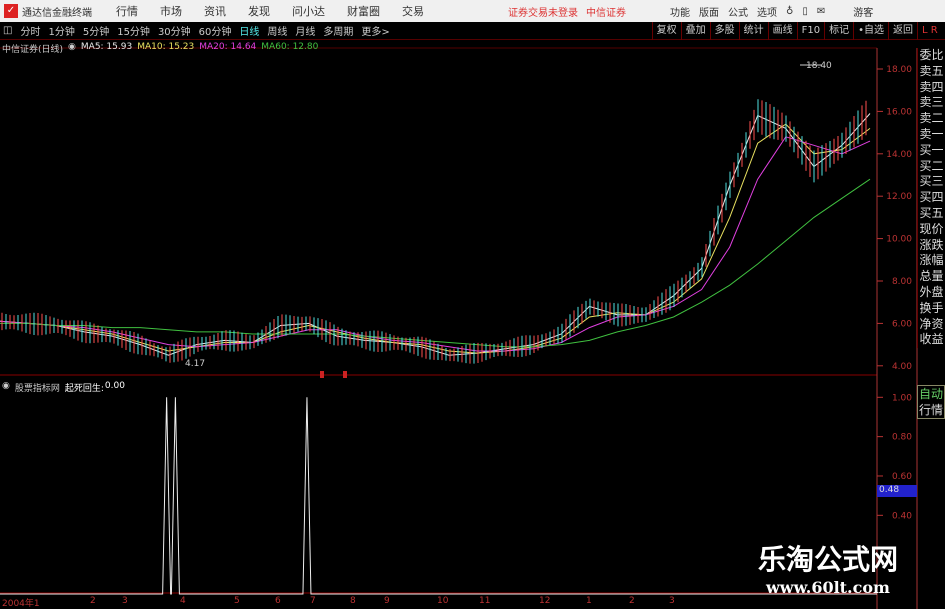 Image resolution: width=945 pixels, height=609 pixels. What do you see at coordinates (308, 11) in the screenshot?
I see `menu-item: 问小达` at bounding box center [308, 11].